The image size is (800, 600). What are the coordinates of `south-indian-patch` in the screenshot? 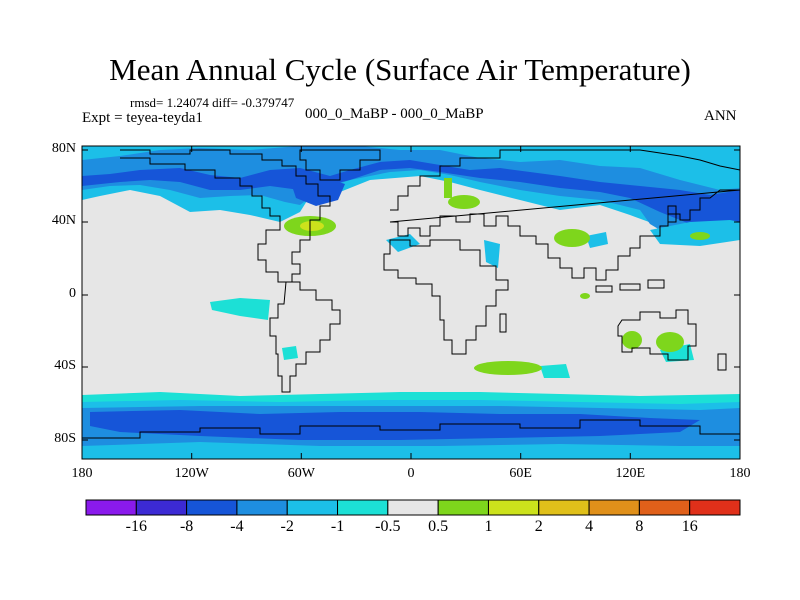 It's located at (555, 371).